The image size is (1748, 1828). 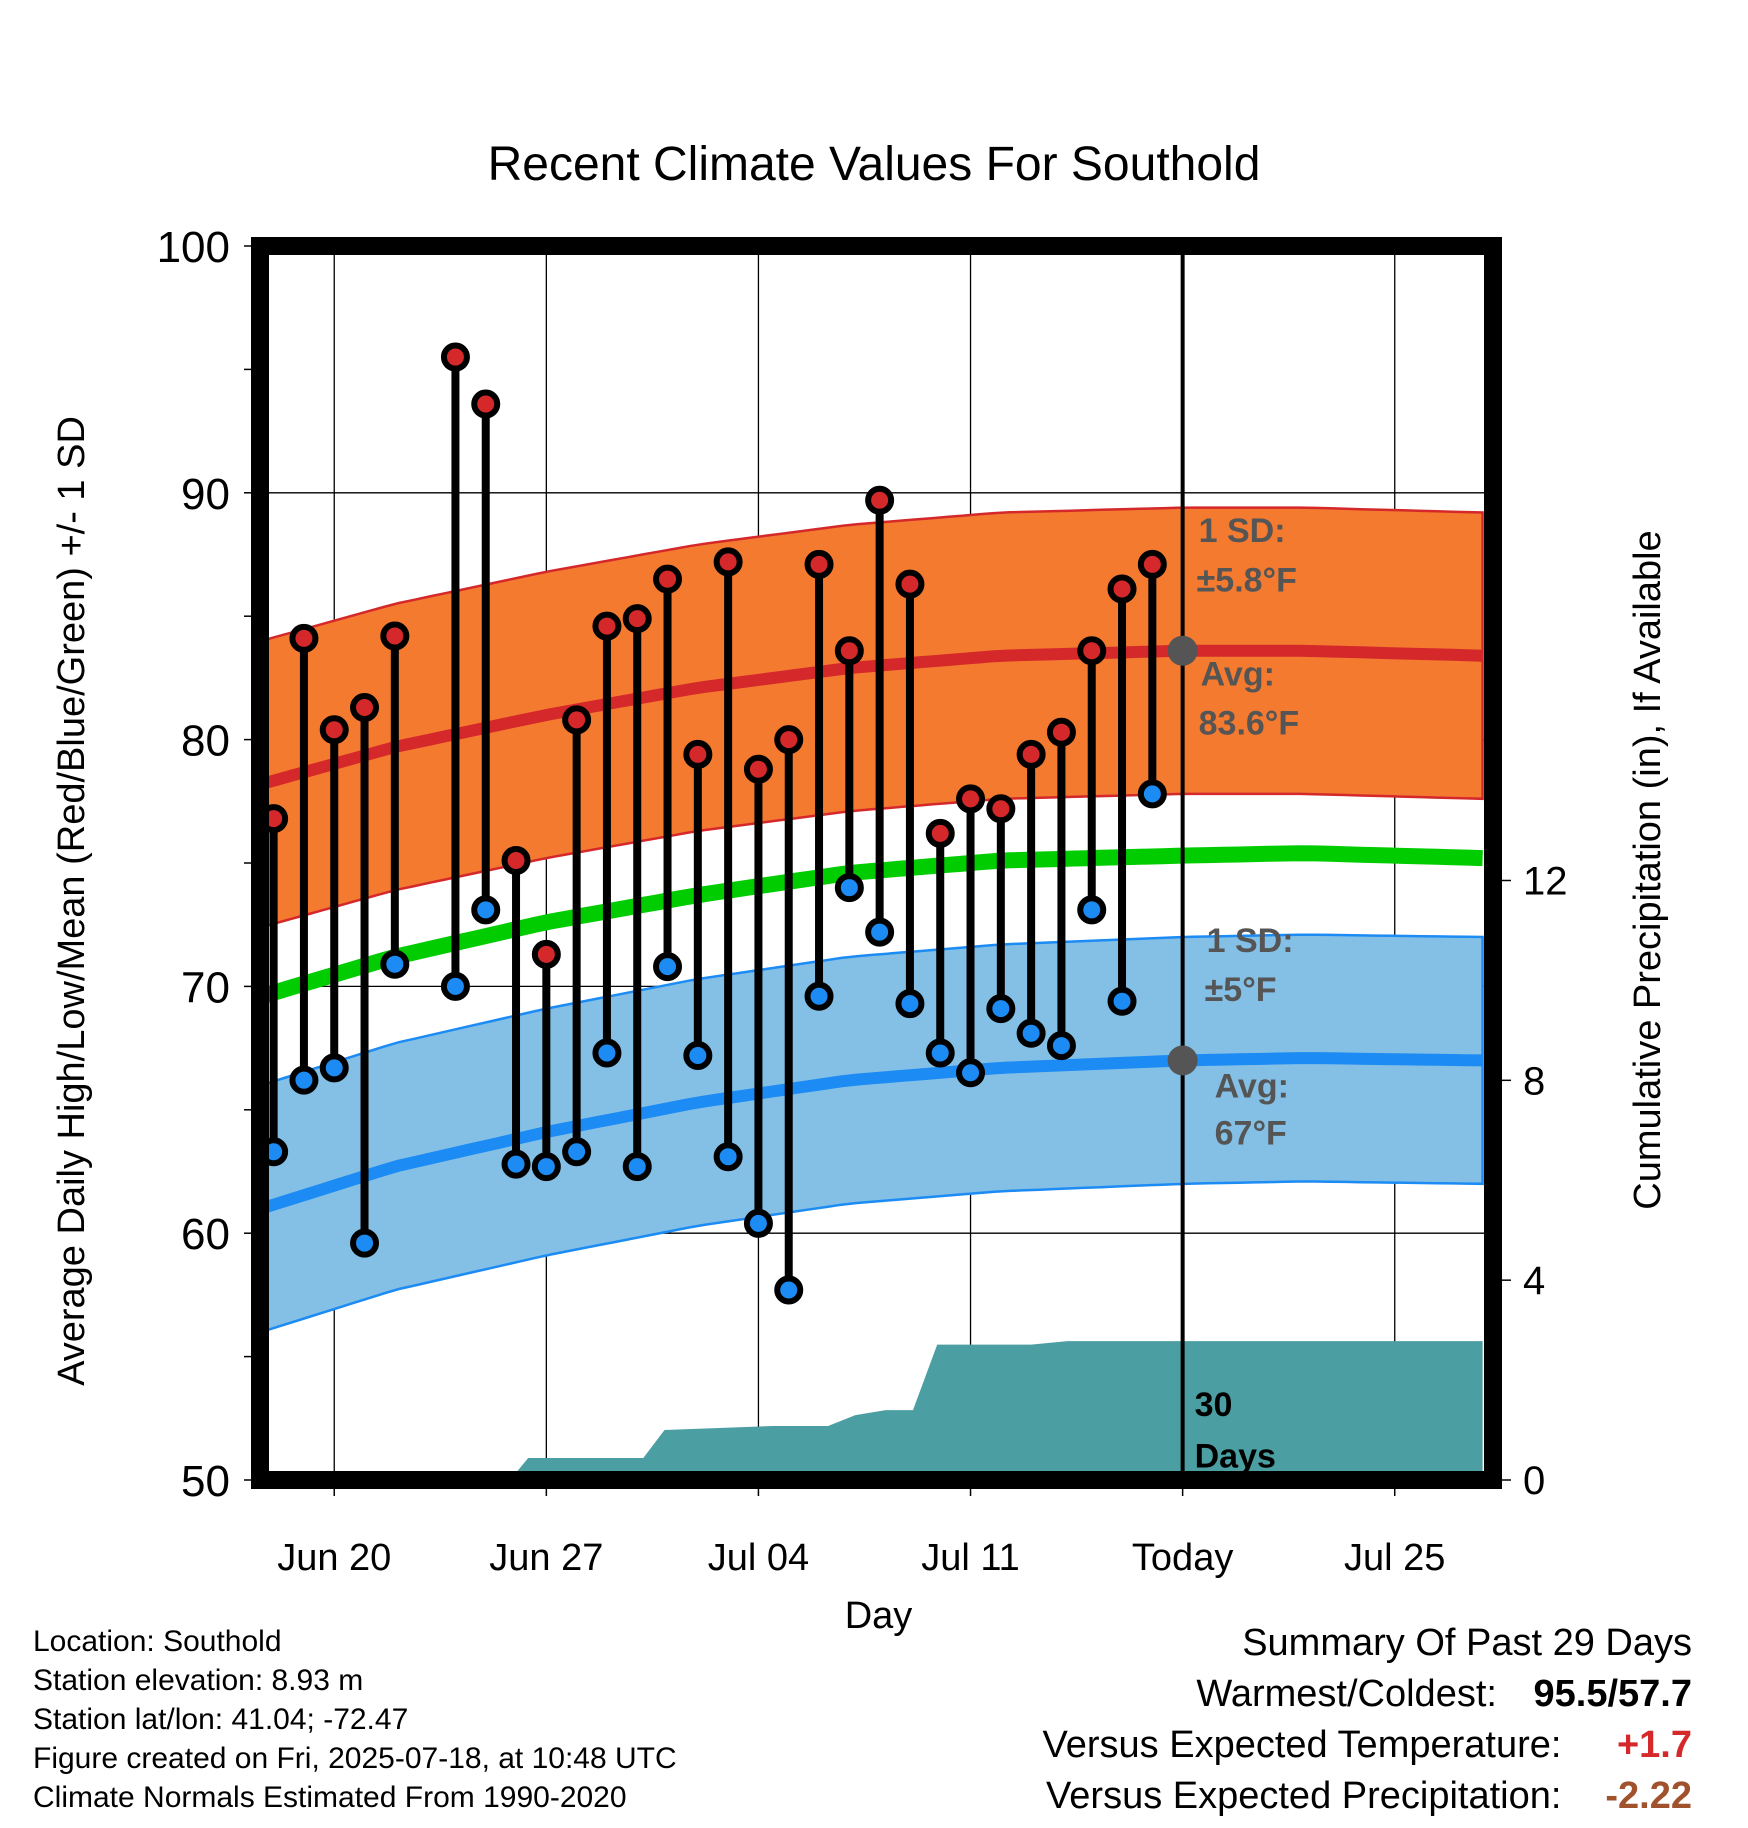 What do you see at coordinates (157, 1641) in the screenshot?
I see `location-text: Location: Southold` at bounding box center [157, 1641].